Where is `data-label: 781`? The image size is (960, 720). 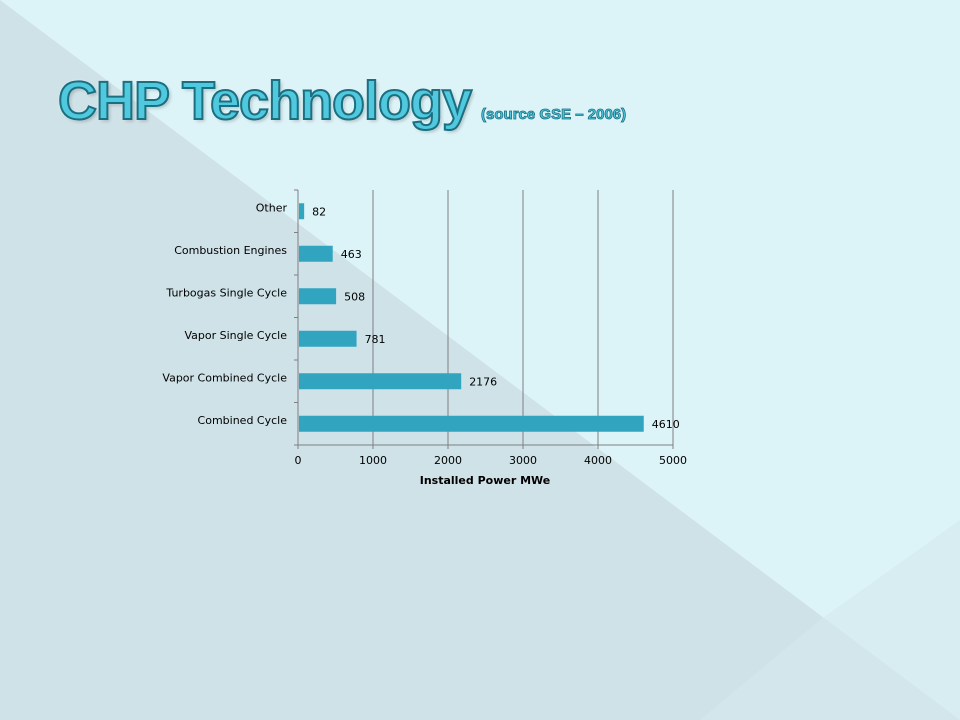 data-label: 781 is located at coordinates (375, 339).